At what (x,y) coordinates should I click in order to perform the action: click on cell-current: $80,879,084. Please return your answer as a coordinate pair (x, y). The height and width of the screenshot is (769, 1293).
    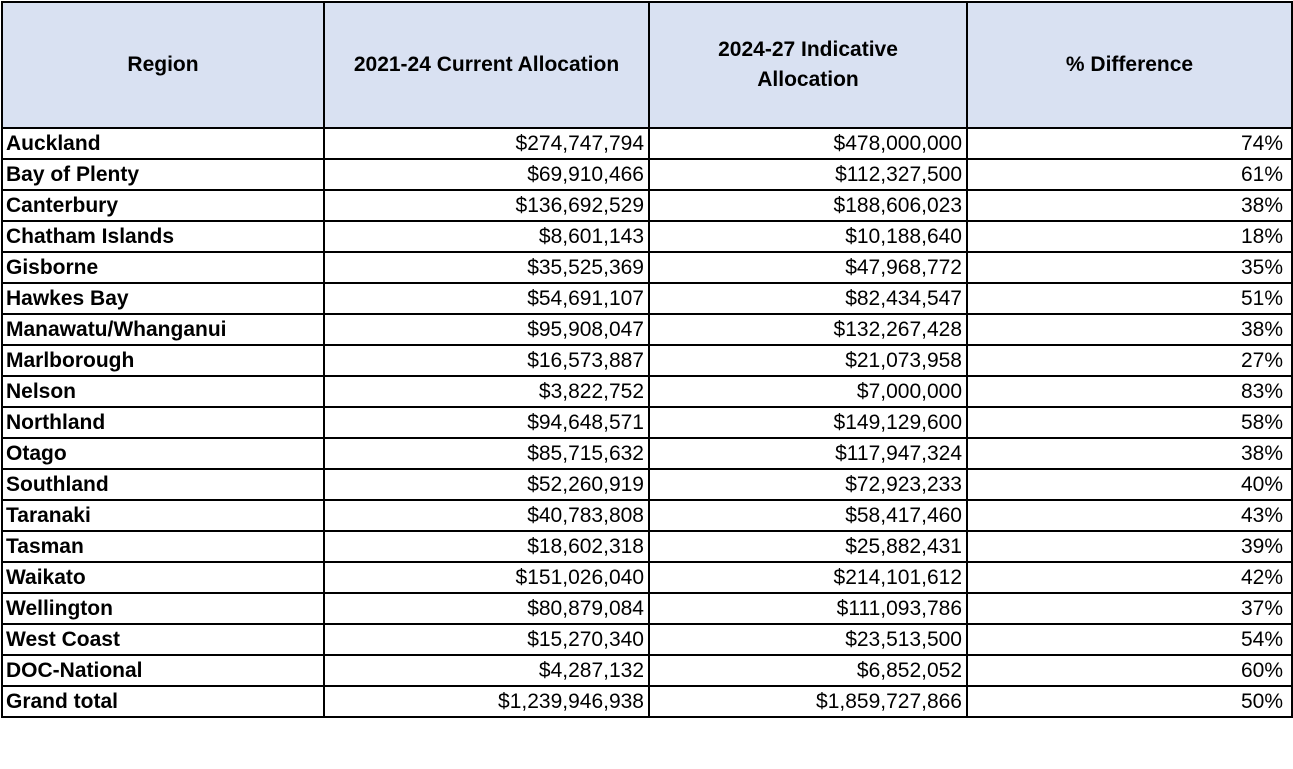
    Looking at the image, I should click on (486, 608).